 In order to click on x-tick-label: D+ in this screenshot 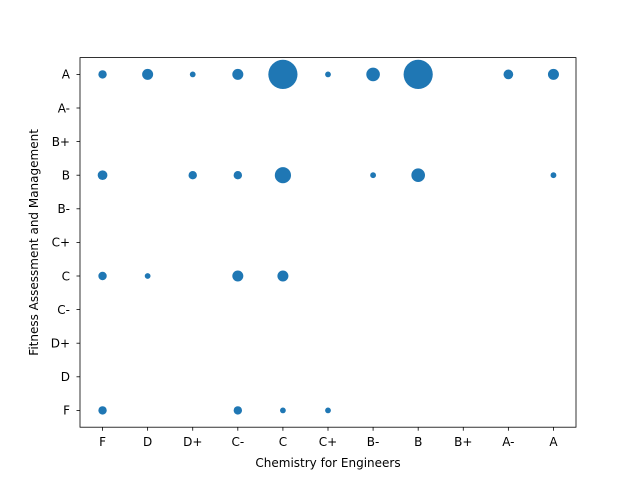, I will do `click(192, 442)`.